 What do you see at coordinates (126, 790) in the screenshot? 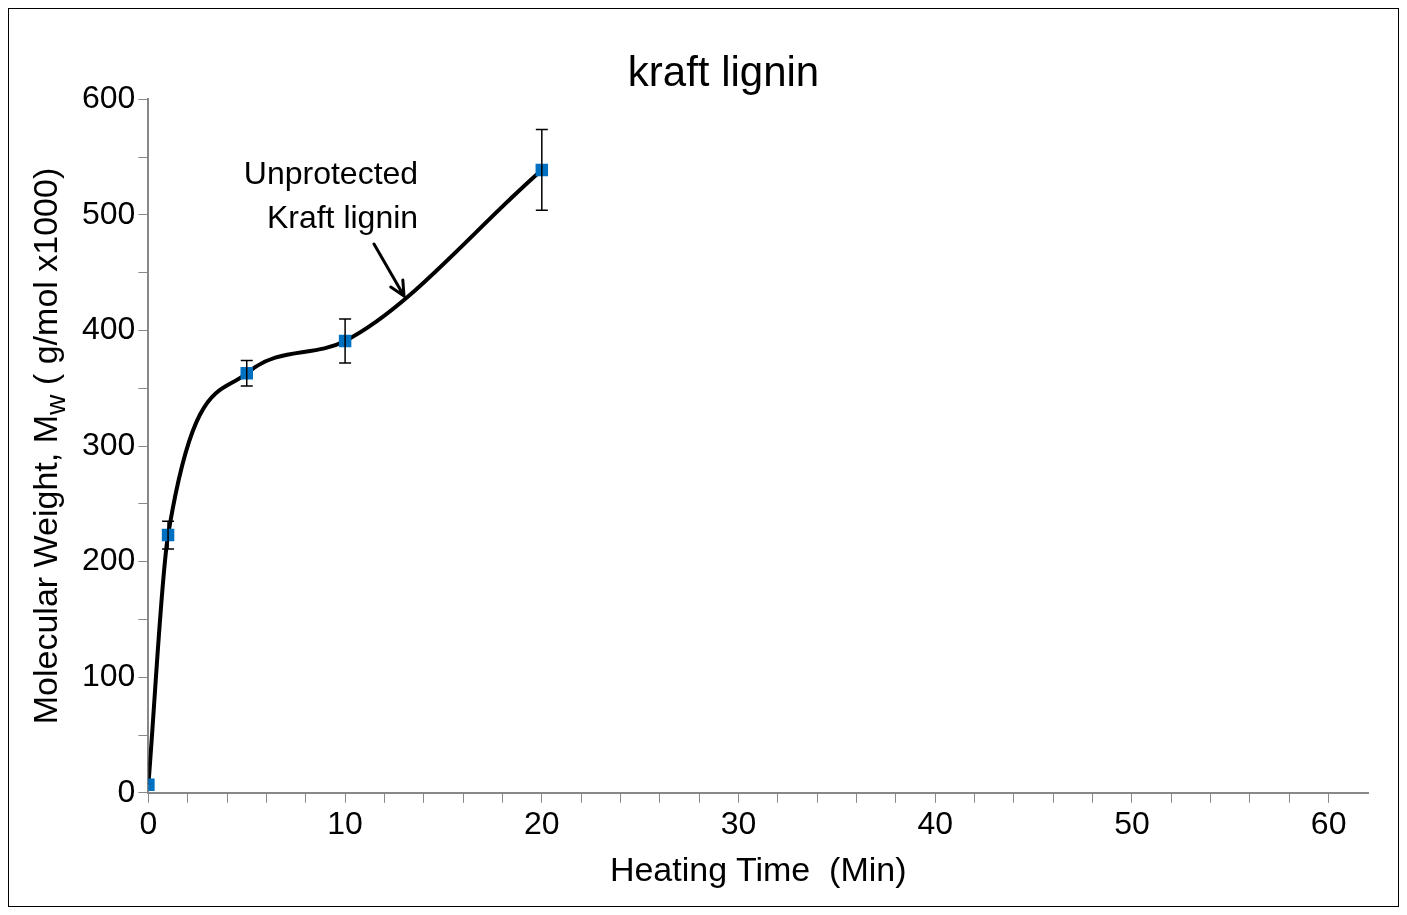
I see `y-tick-label: 0` at bounding box center [126, 790].